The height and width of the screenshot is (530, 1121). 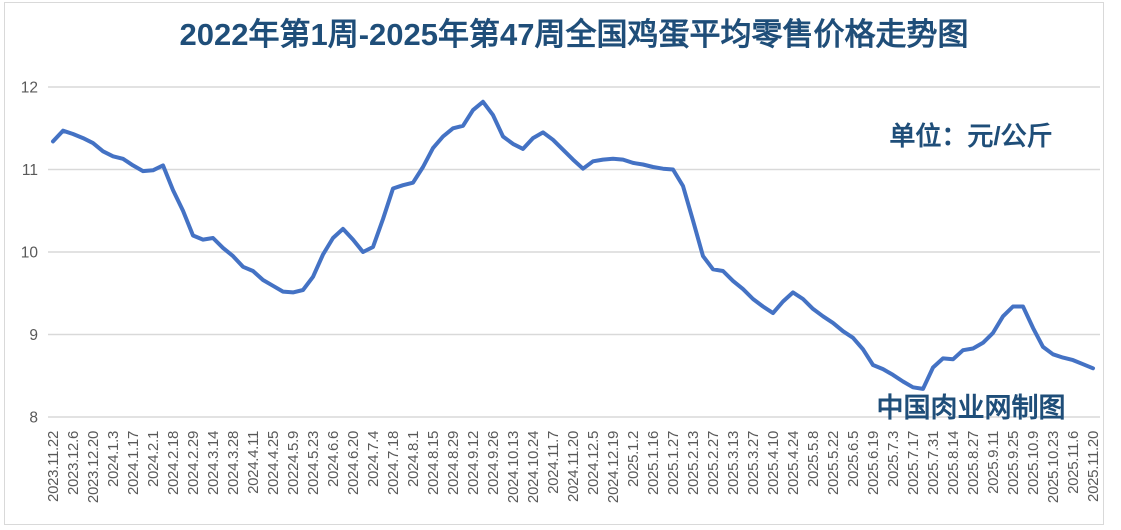 I want to click on y-tick-label: 8, so click(x=33, y=418).